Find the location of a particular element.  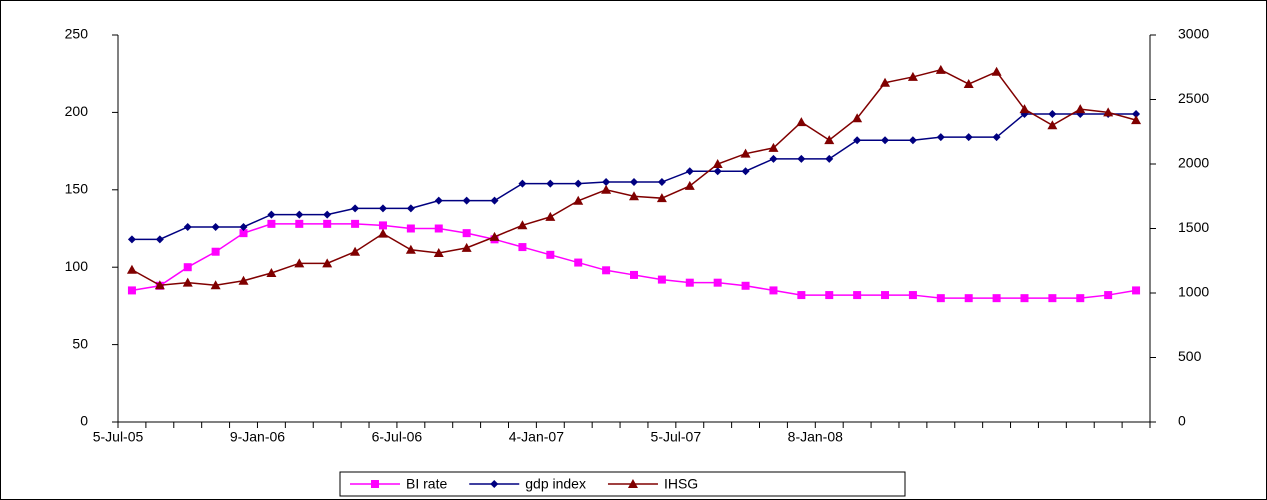

legend-label: BI rate is located at coordinates (426, 484).